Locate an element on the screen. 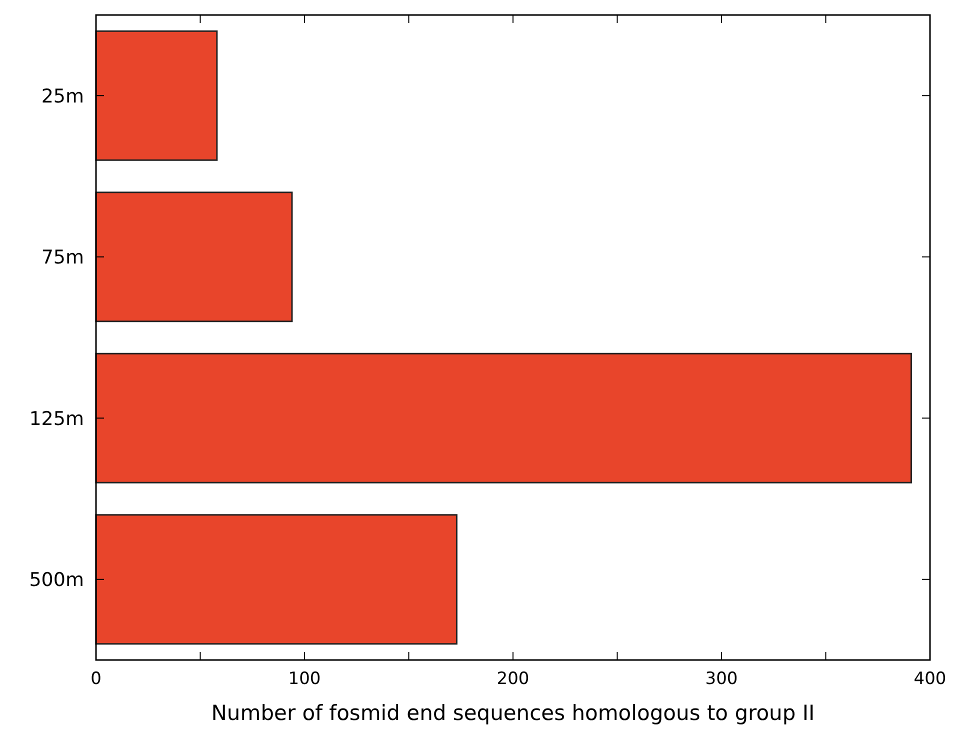 This screenshot has width=974, height=748. y-tick-label: 25m is located at coordinates (62, 96).